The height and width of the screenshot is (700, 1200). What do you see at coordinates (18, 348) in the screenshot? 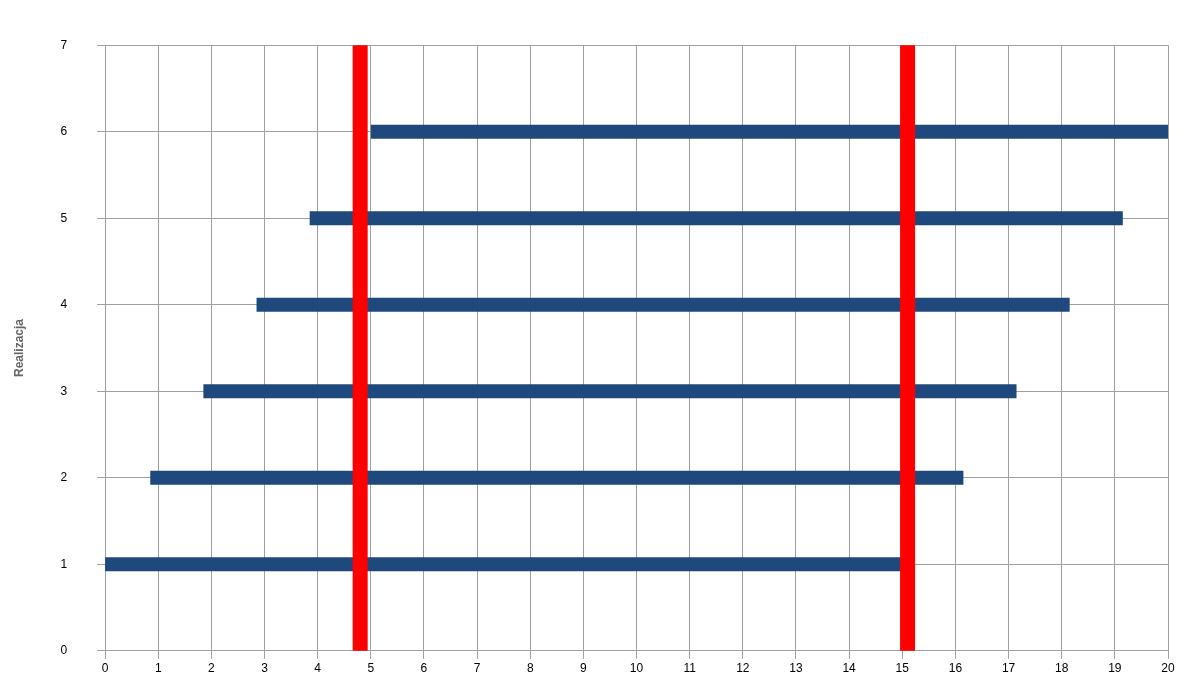
I see `y-axis-title: Realizacja` at bounding box center [18, 348].